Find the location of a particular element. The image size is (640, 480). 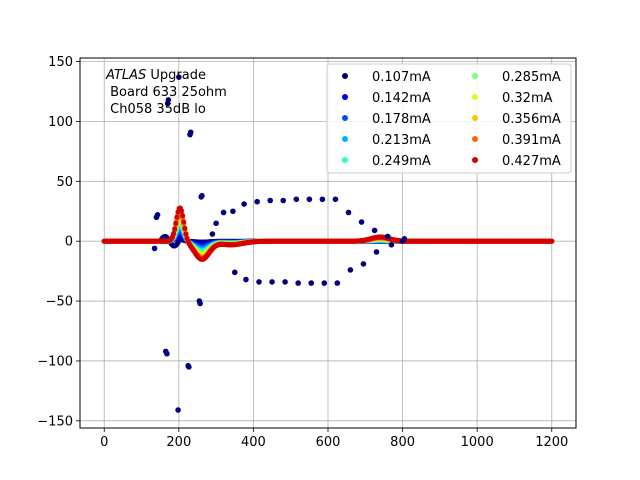

x-tick-label: 600 is located at coordinates (328, 442).